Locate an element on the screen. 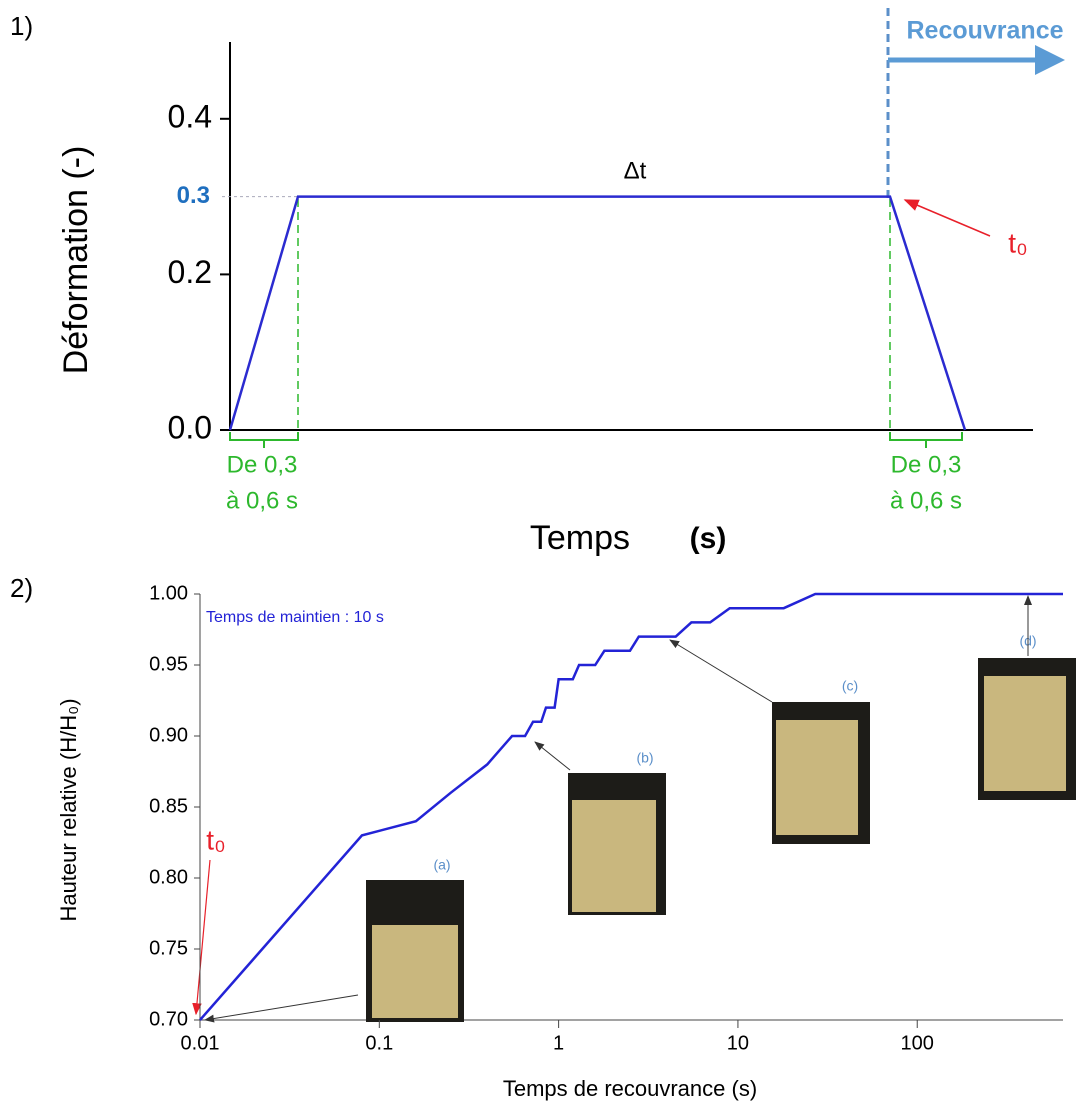 The width and height of the screenshot is (1091, 1110). panel-label: 1) is located at coordinates (21, 26).